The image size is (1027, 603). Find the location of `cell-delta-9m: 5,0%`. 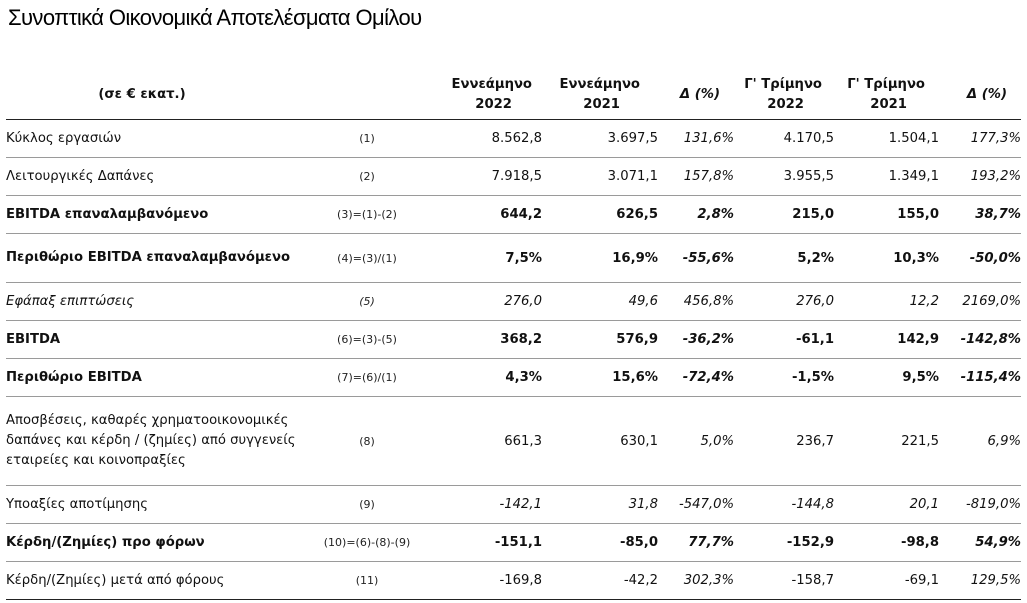

cell-delta-9m: 5,0% is located at coordinates (696, 441).